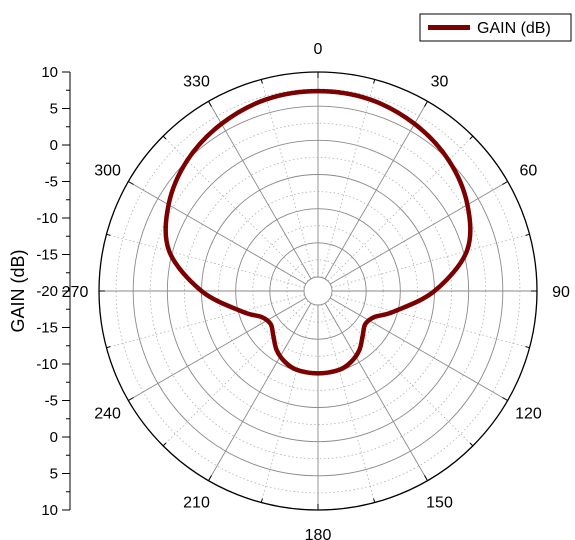  I want to click on major-grid-circle, so click(318, 291).